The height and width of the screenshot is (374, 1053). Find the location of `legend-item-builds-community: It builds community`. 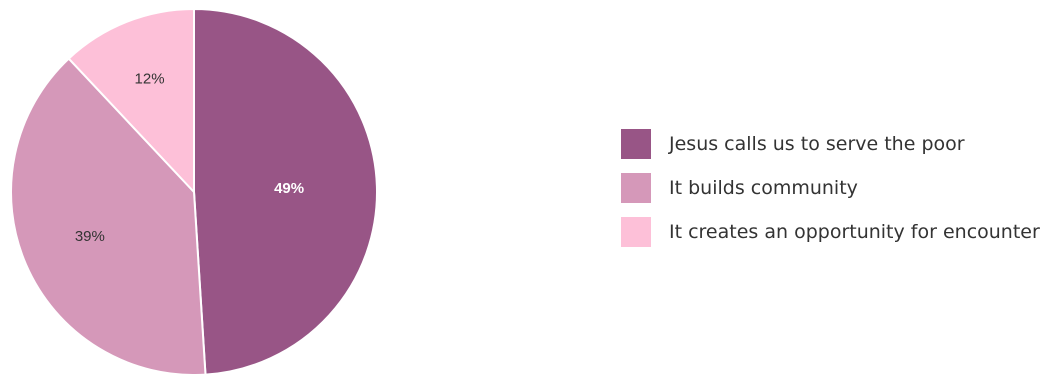

legend-item-builds-community: It builds community is located at coordinates (830, 188).